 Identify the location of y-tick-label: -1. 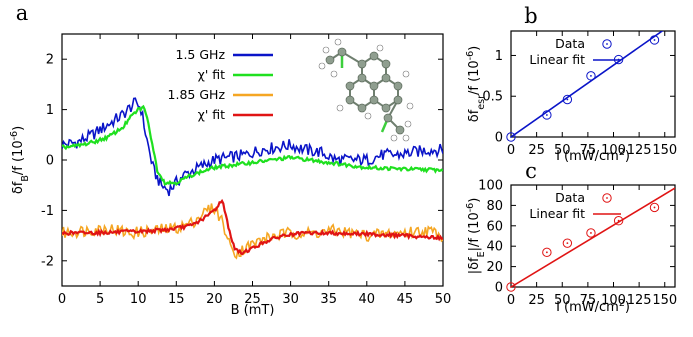
(47, 211).